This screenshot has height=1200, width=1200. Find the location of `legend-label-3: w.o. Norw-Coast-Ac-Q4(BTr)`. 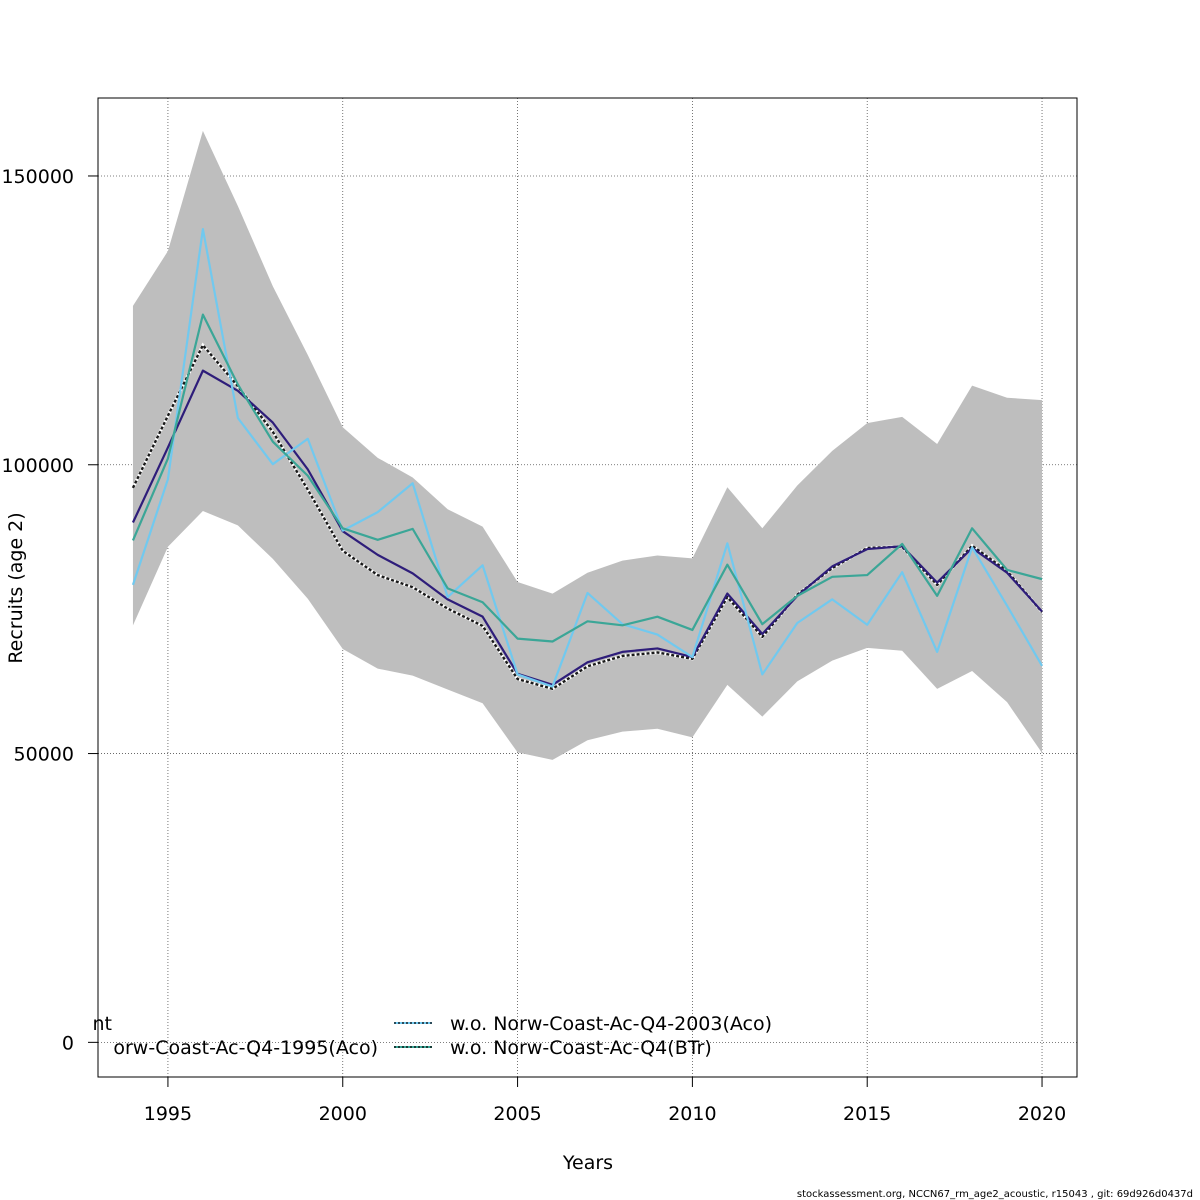

legend-label-3: w.o. Norw-Coast-Ac-Q4(BTr) is located at coordinates (581, 1048).